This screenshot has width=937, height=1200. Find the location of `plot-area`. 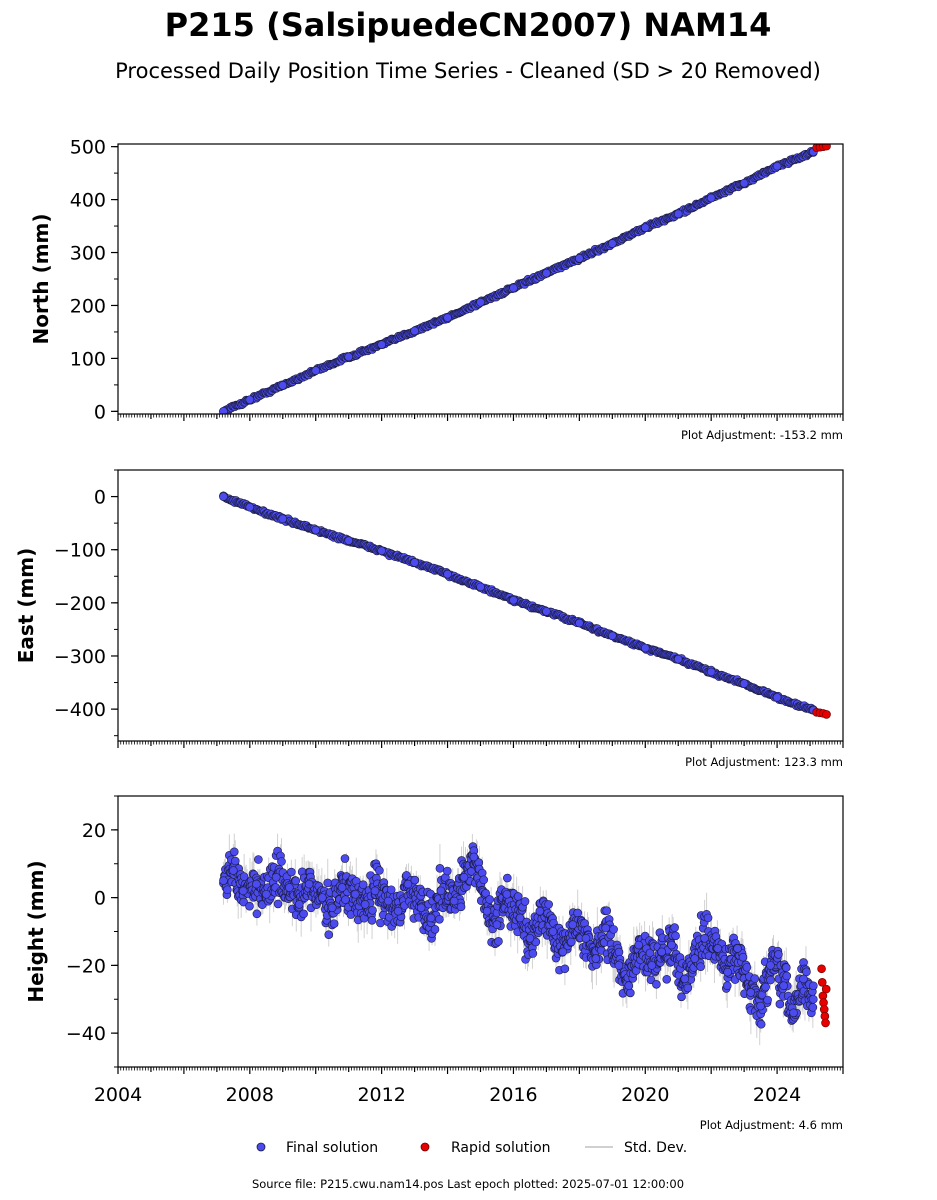

plot-area is located at coordinates (525, 279).